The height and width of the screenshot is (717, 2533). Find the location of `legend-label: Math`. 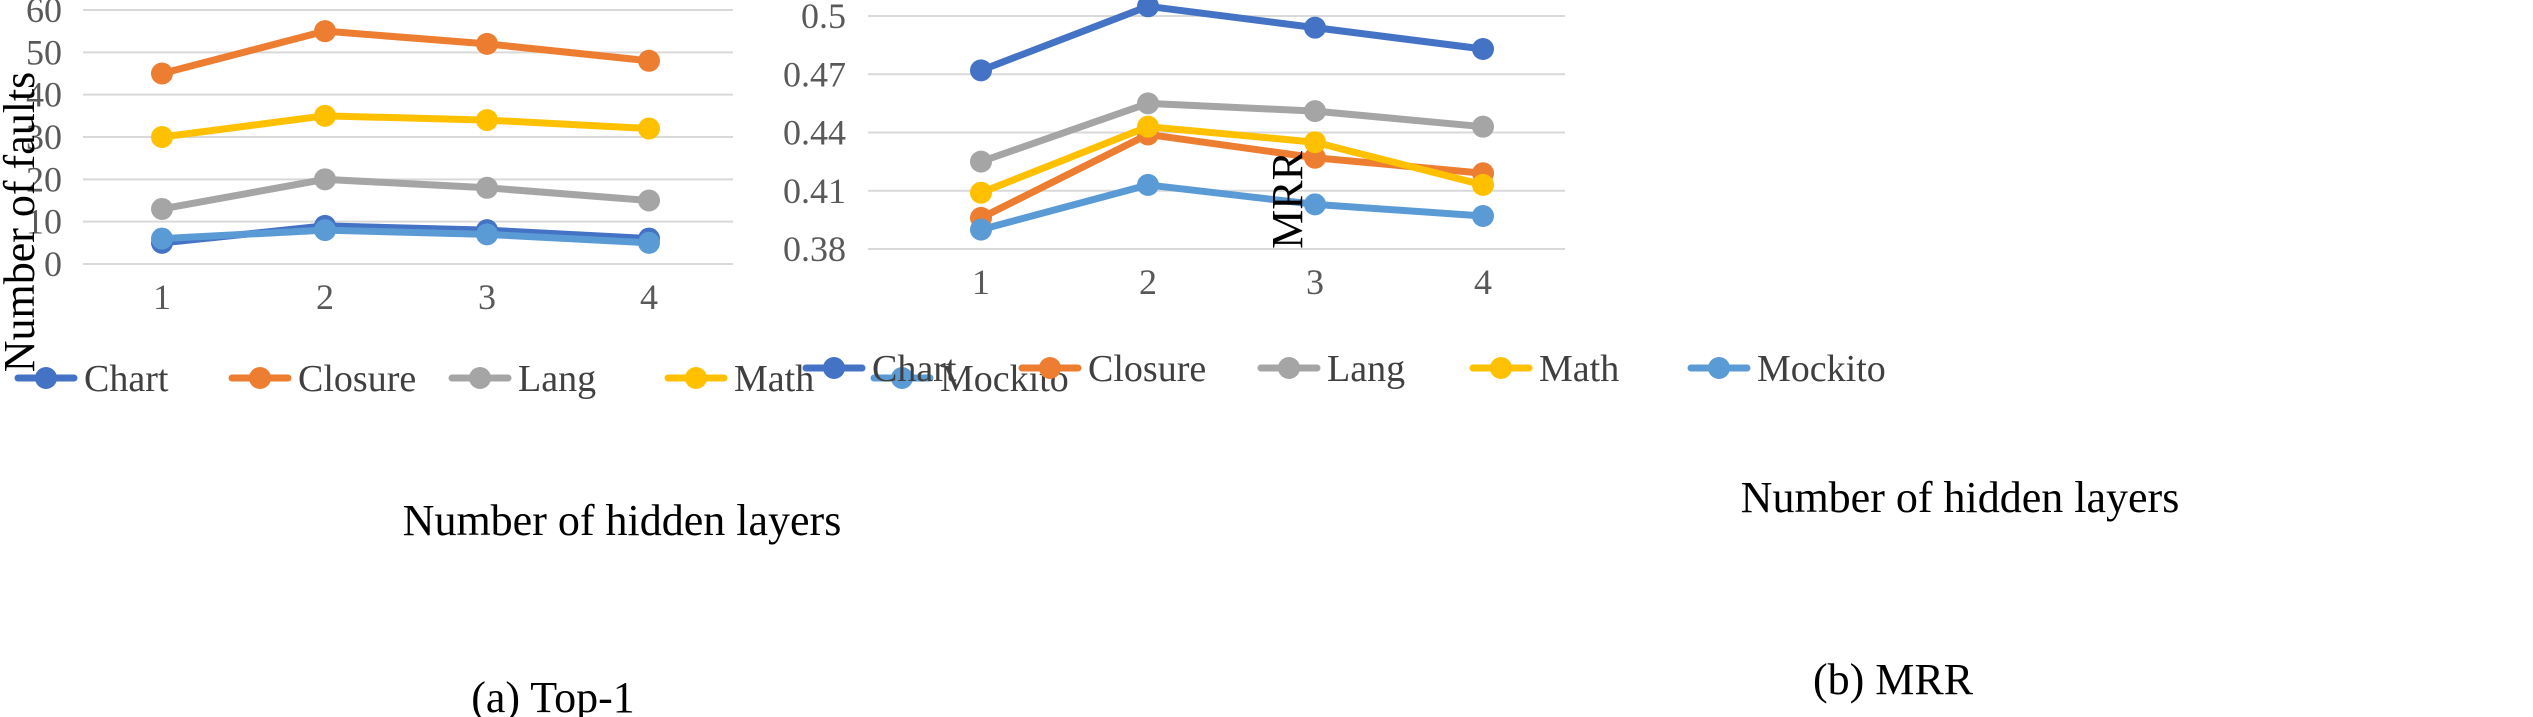

legend-label: Math is located at coordinates (1579, 369).